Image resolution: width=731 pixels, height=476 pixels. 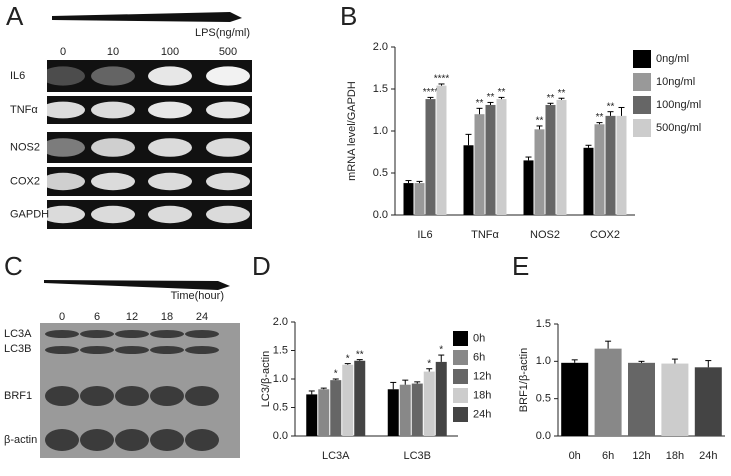 What do you see at coordinates (202, 317) in the screenshot?
I see `lane-label: 24` at bounding box center [202, 317].